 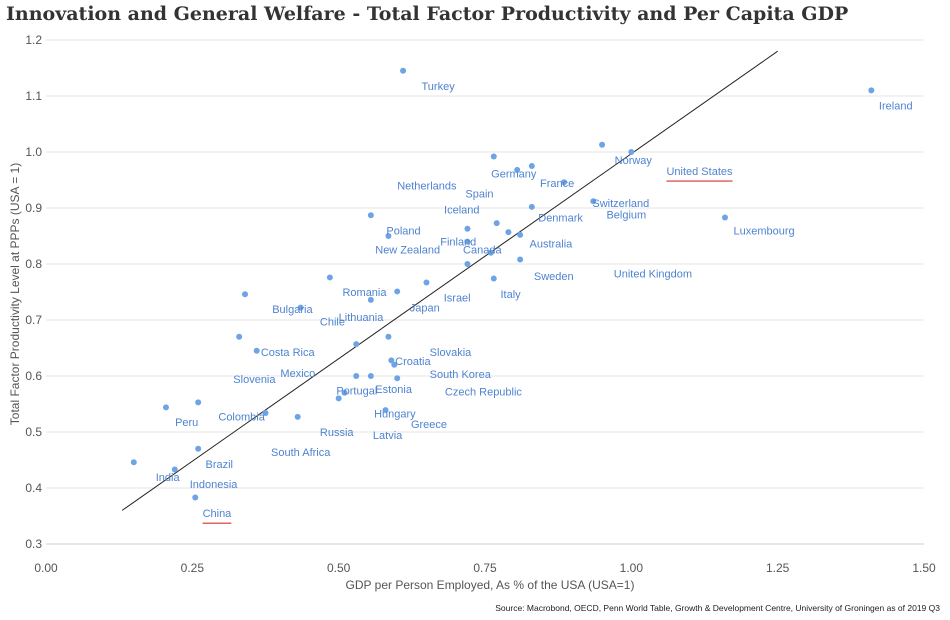 What do you see at coordinates (388, 436) in the screenshot?
I see `point-label: Latvia` at bounding box center [388, 436].